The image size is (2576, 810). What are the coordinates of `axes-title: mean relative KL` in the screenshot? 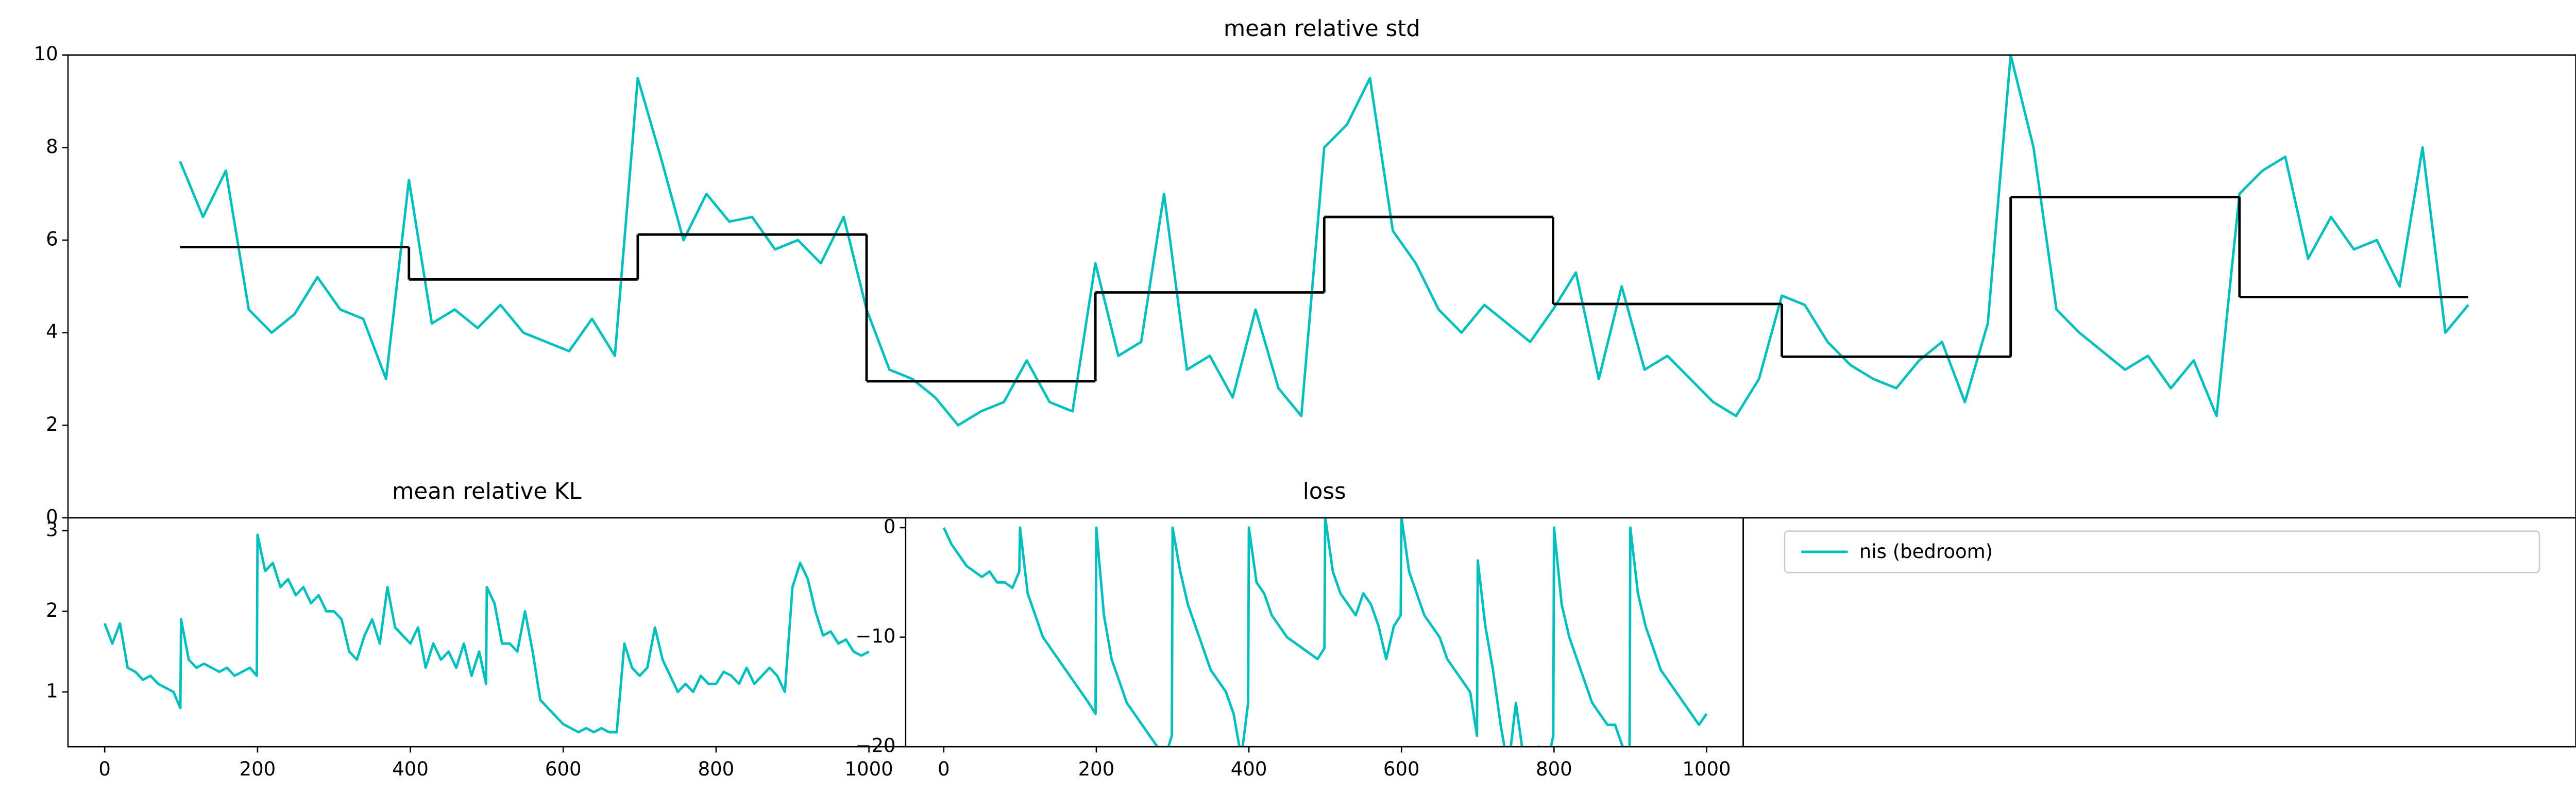 It's located at (486, 492).